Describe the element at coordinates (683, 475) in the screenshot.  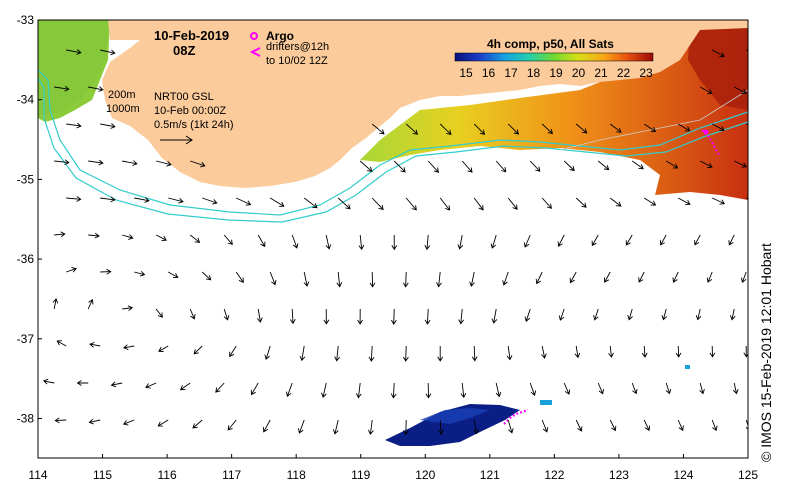
I see `x-tick-label: 124` at that location.